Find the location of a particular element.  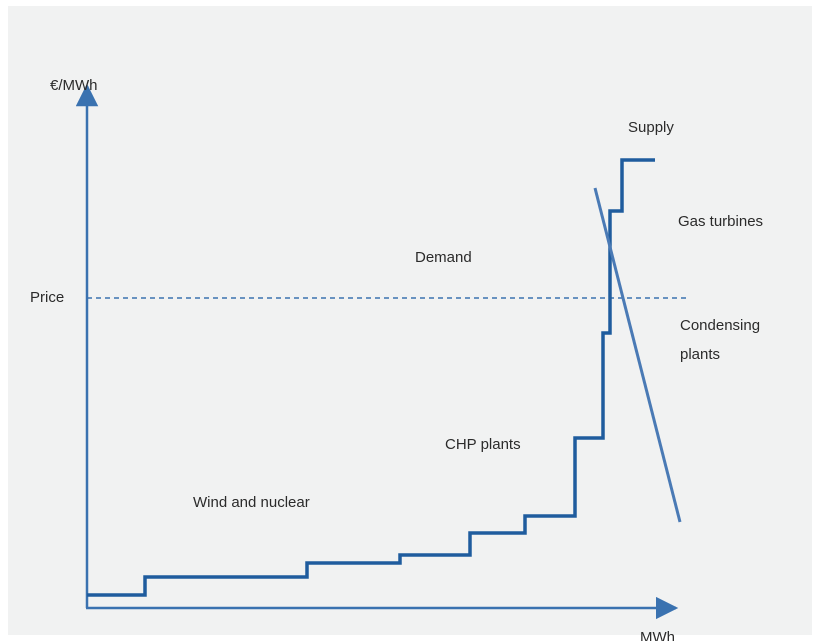

condensing-label: Condensing is located at coordinates (720, 325).